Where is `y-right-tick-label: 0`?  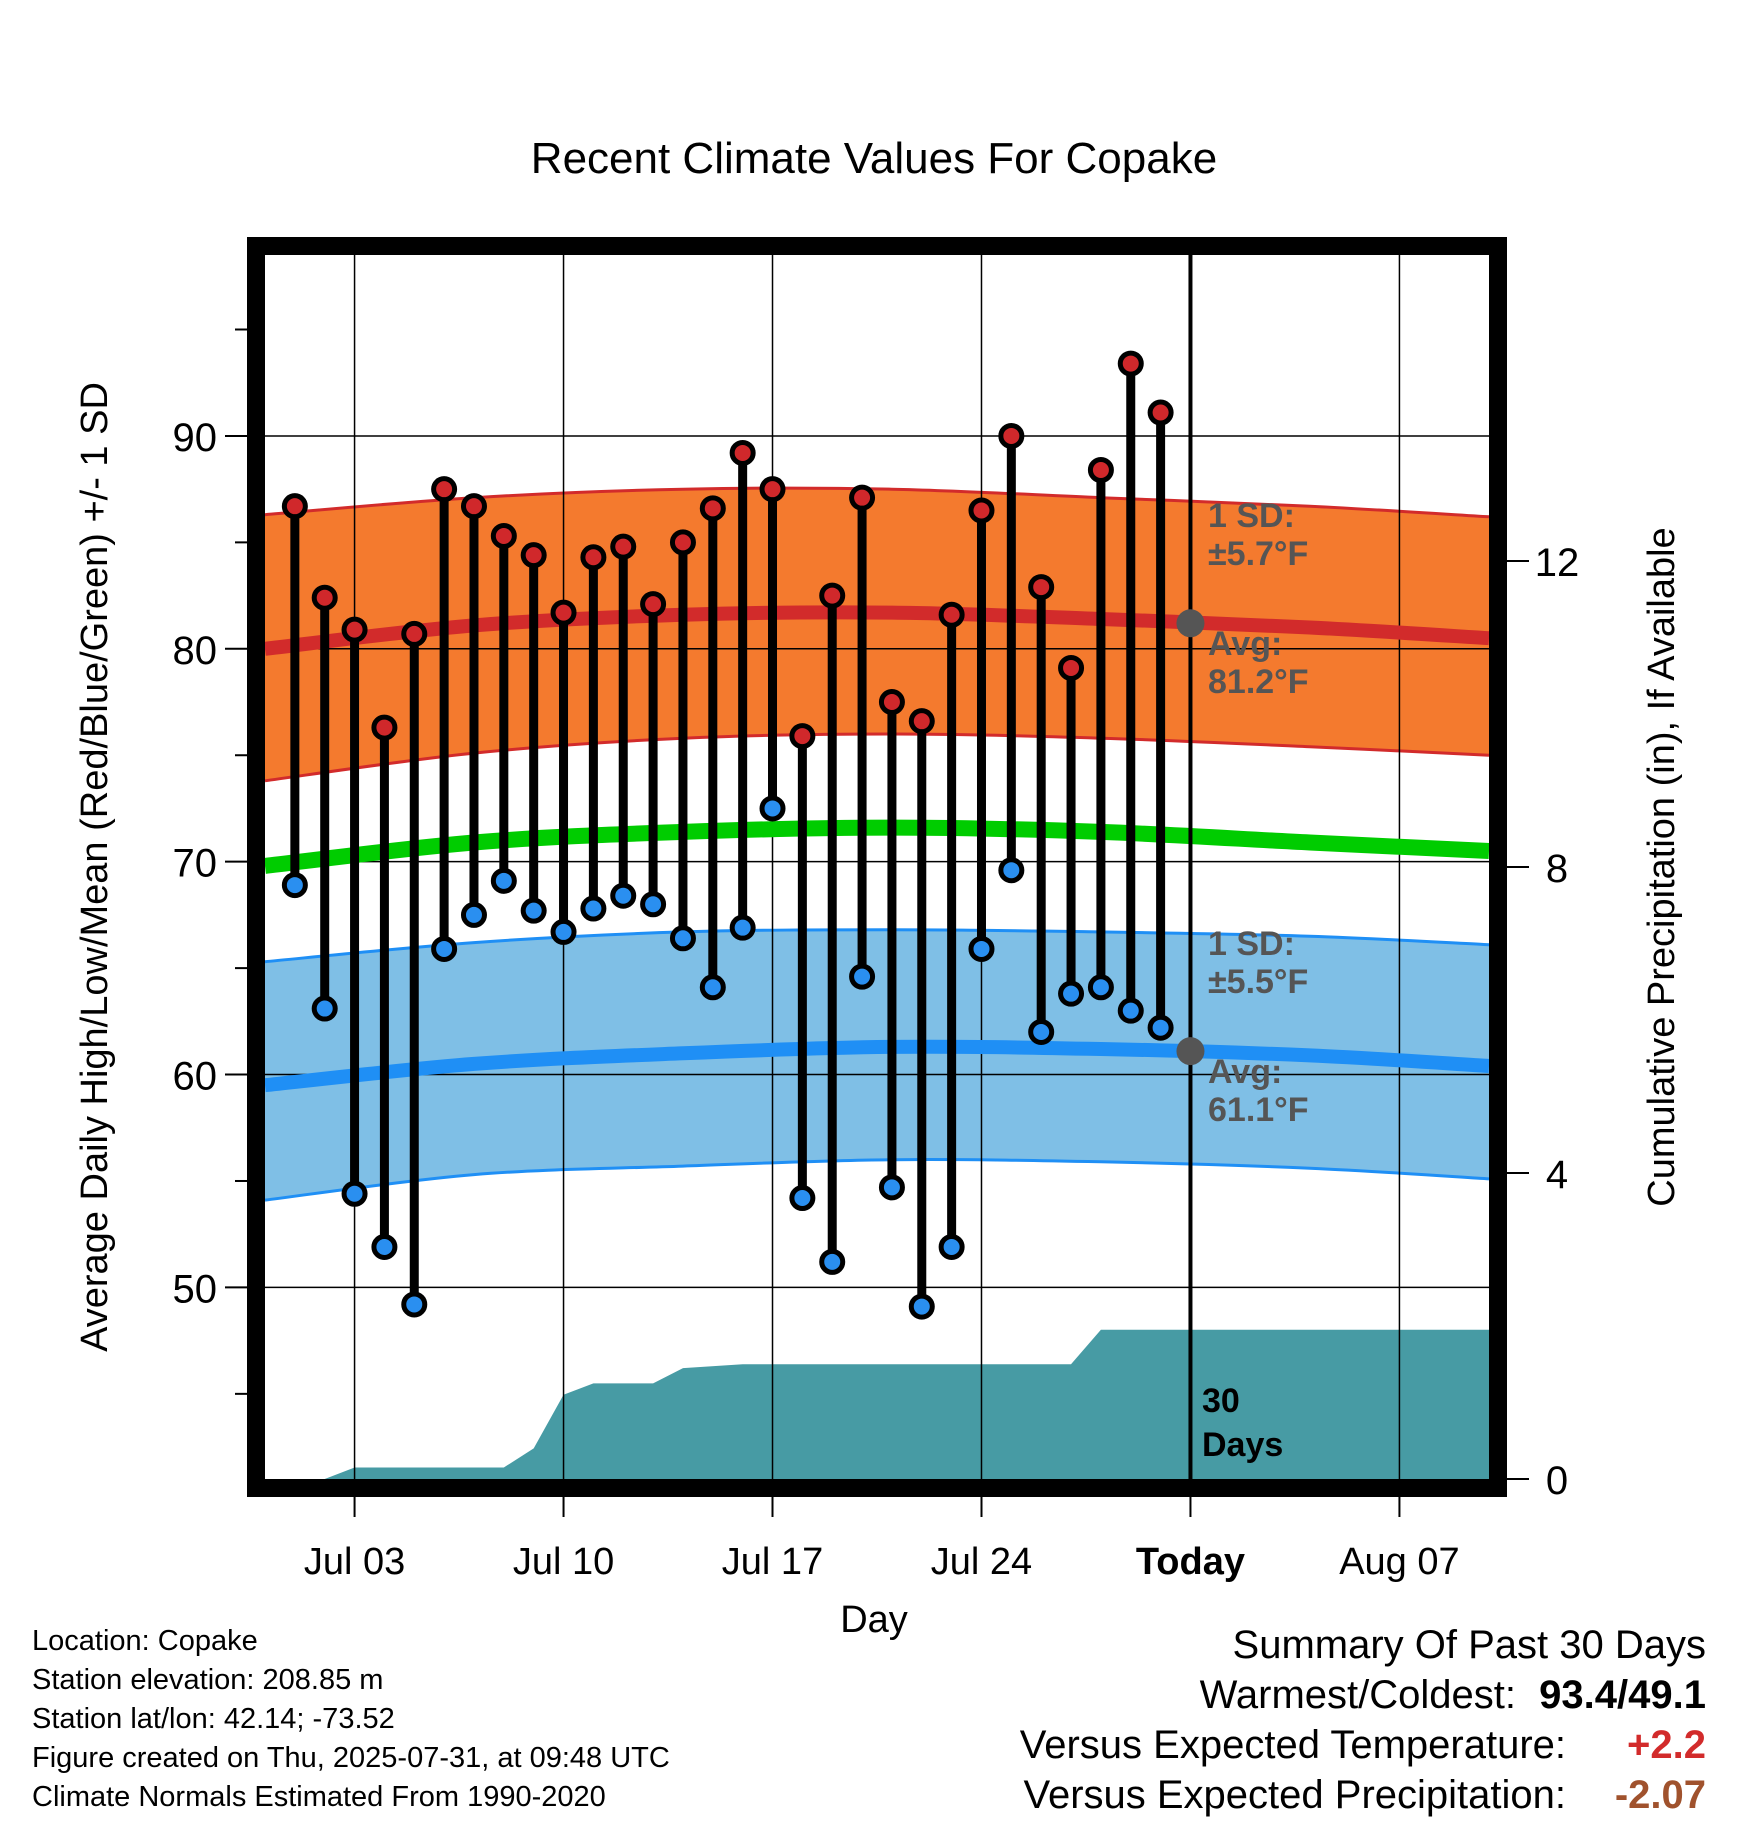
y-right-tick-label: 0 is located at coordinates (1557, 1481).